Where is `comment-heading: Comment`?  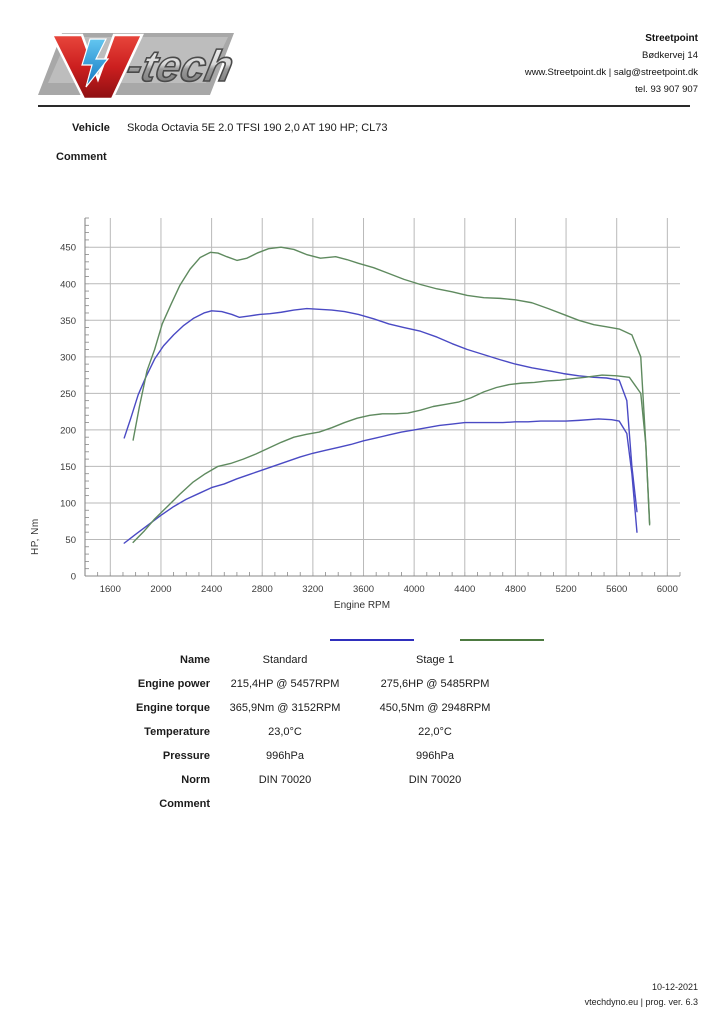 comment-heading: Comment is located at coordinates (81, 157).